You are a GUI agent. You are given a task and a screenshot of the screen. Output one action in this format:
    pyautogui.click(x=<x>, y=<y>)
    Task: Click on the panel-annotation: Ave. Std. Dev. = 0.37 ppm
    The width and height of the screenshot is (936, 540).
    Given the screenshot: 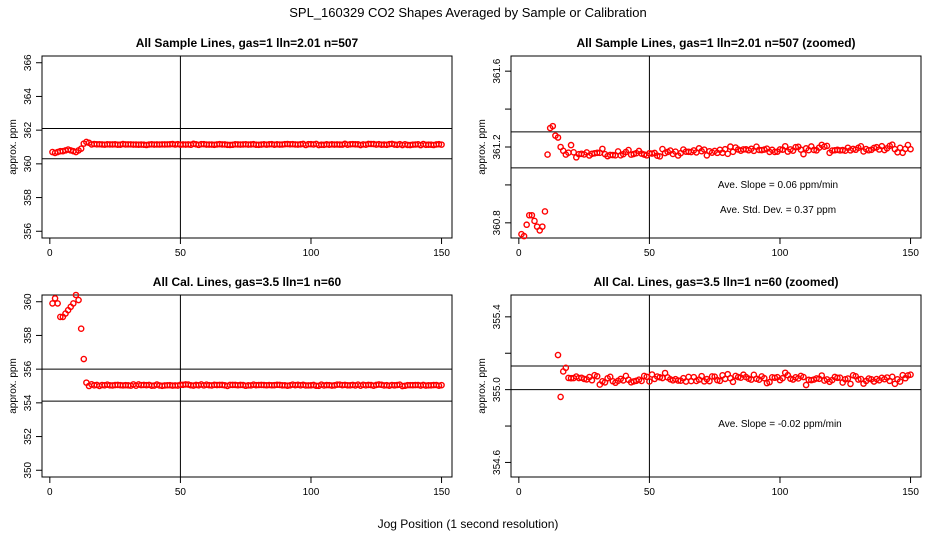 What is the action you would take?
    pyautogui.click(x=778, y=210)
    